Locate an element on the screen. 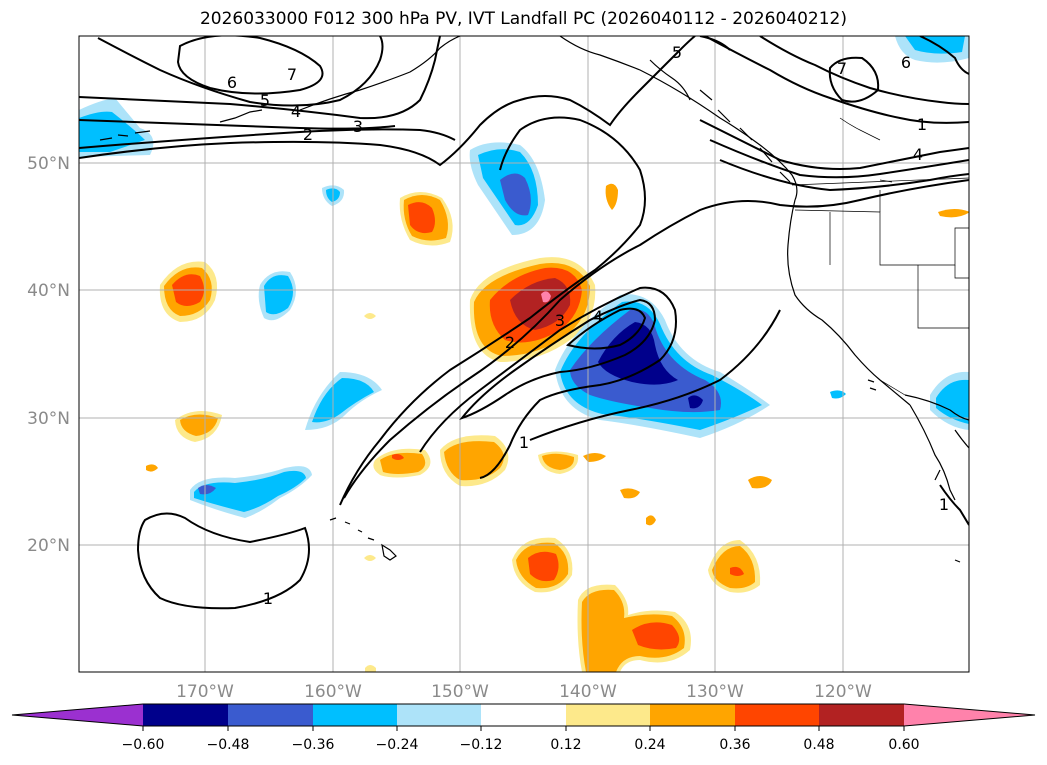  lon-label: 150°W is located at coordinates (460, 692).